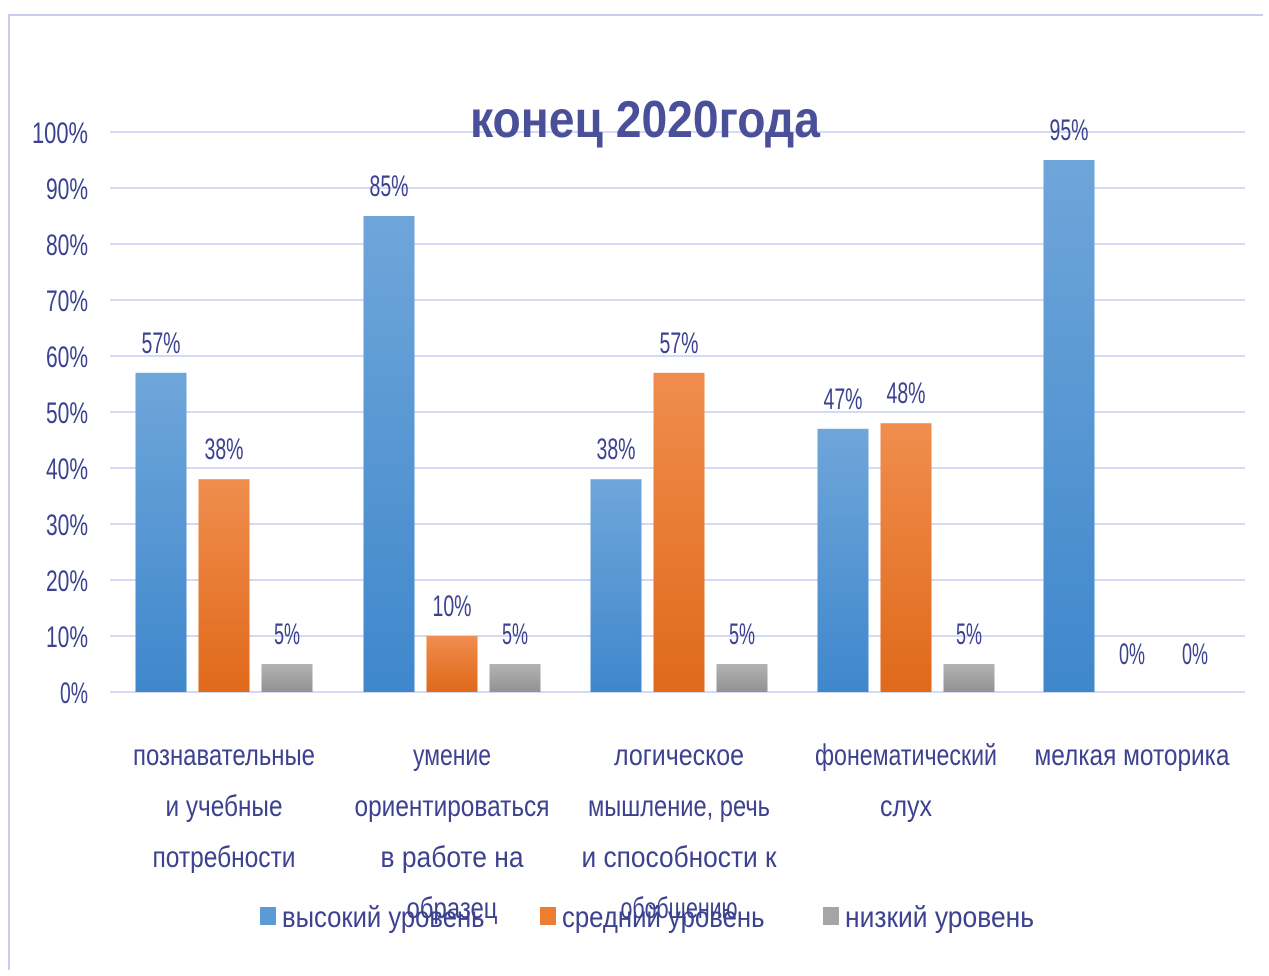  I want to click on category-label: умение, so click(452, 755).